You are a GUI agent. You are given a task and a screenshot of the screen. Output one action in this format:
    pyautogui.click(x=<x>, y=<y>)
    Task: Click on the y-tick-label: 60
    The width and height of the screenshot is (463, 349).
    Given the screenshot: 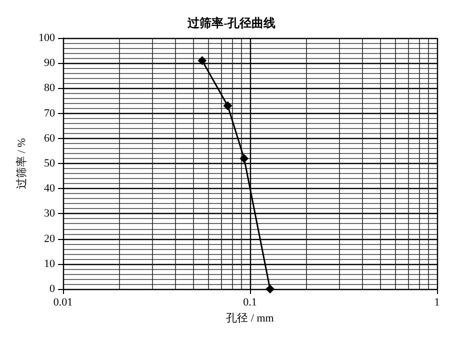 What is the action you would take?
    pyautogui.click(x=50, y=138)
    